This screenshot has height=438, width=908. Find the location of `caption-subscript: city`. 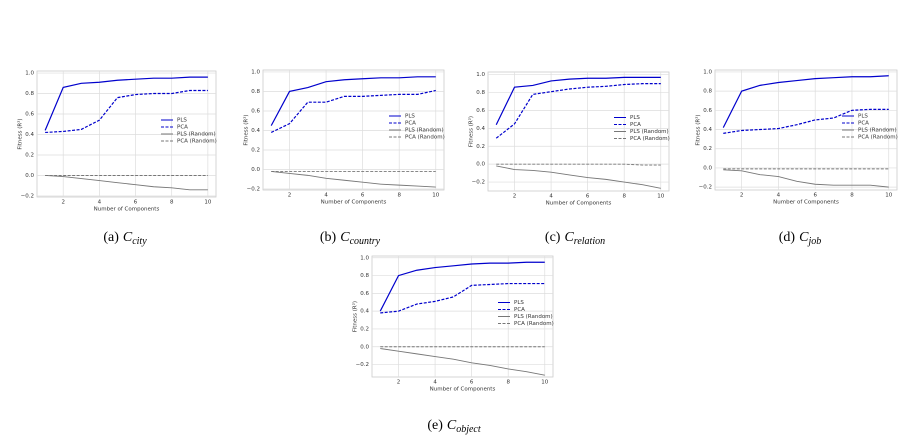

caption-subscript: city is located at coordinates (139, 241).